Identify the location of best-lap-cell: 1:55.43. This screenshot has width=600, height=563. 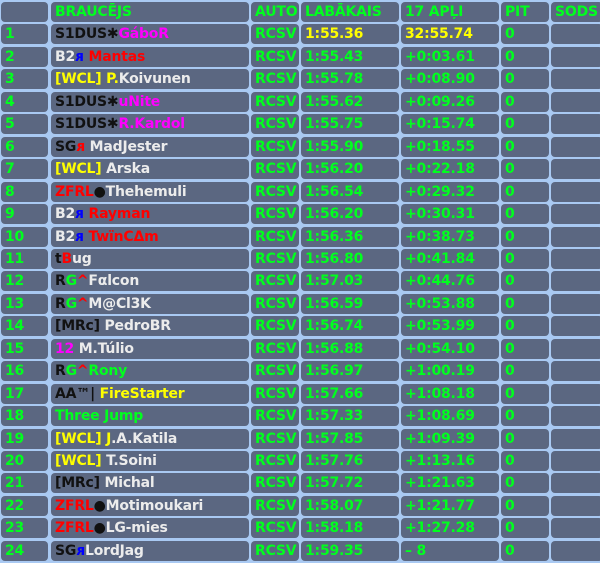
(350, 56).